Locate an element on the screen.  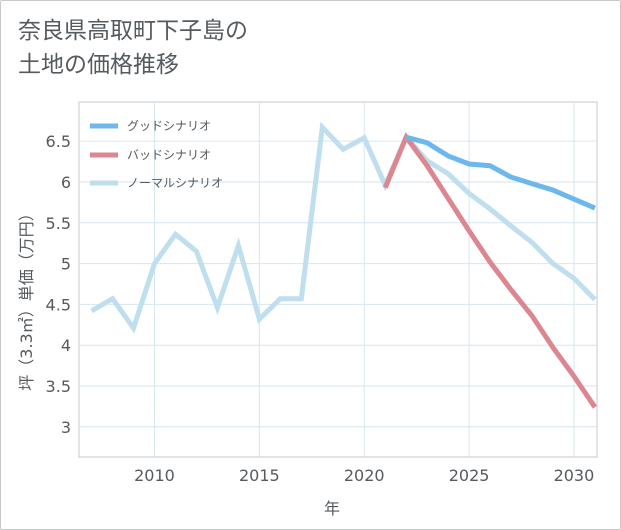
x-tick-label: 2015 is located at coordinates (259, 475).